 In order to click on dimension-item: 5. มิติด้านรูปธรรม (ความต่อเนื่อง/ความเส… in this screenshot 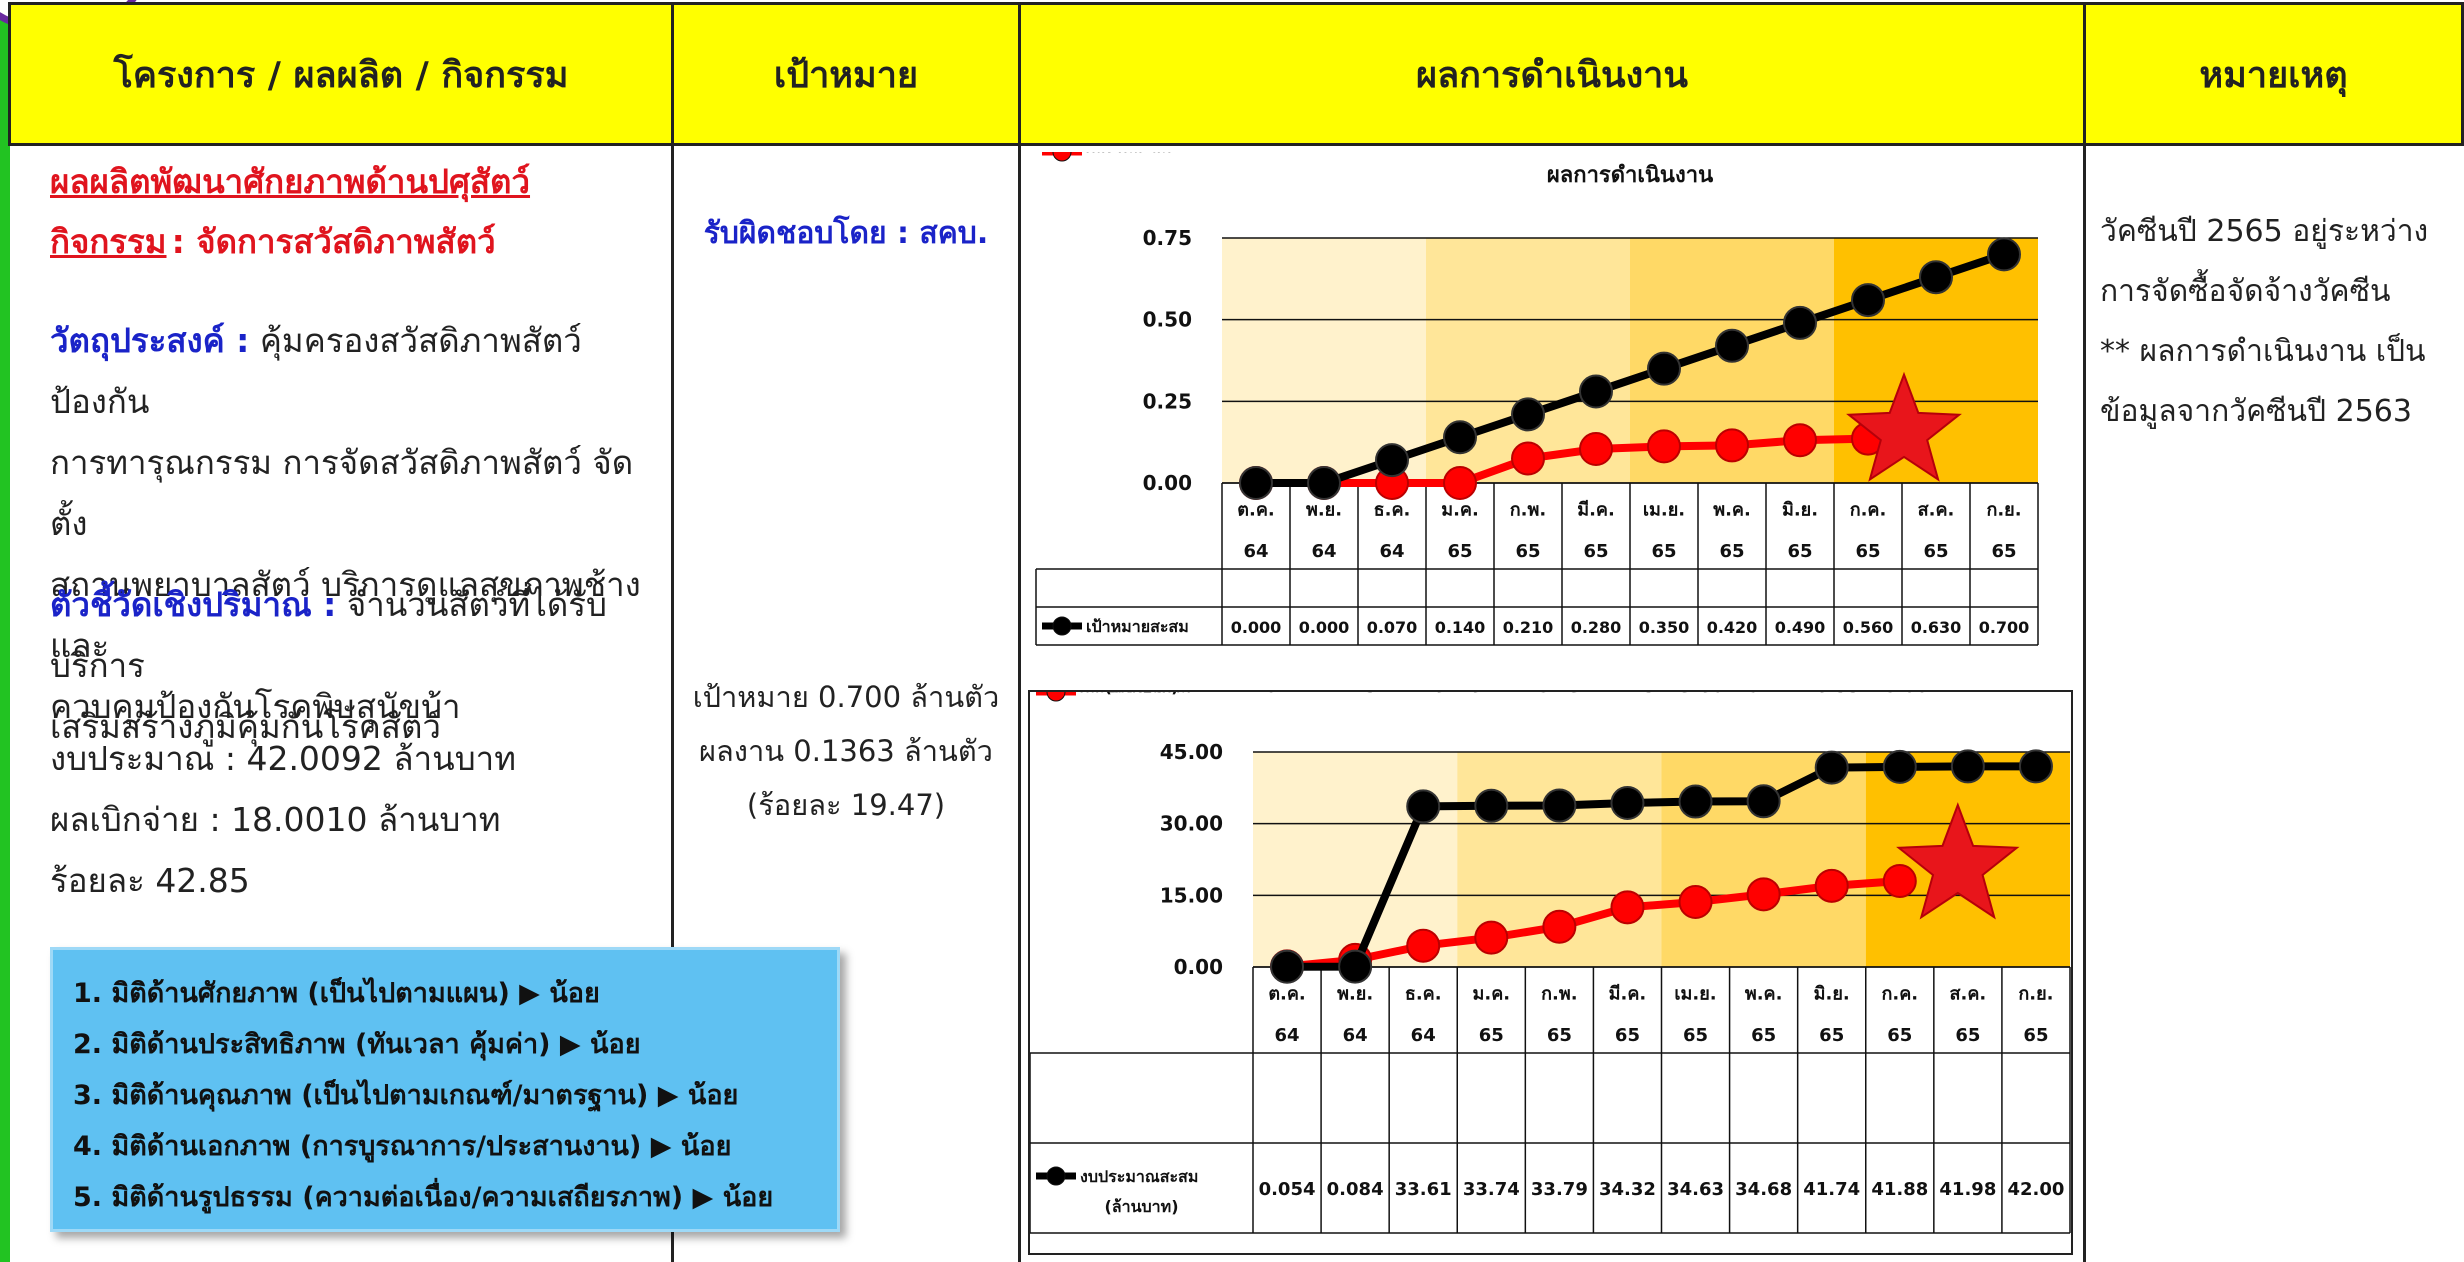, I will do `click(423, 1197)`.